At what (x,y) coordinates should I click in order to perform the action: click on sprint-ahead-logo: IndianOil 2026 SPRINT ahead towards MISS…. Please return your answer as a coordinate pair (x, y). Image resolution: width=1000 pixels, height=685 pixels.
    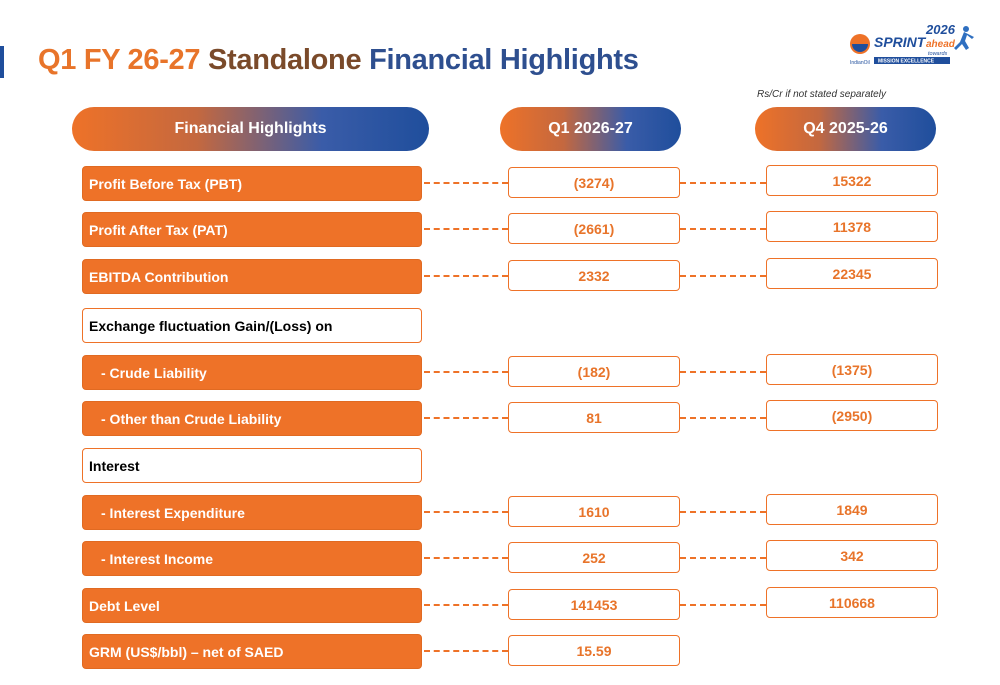
    Looking at the image, I should click on (912, 44).